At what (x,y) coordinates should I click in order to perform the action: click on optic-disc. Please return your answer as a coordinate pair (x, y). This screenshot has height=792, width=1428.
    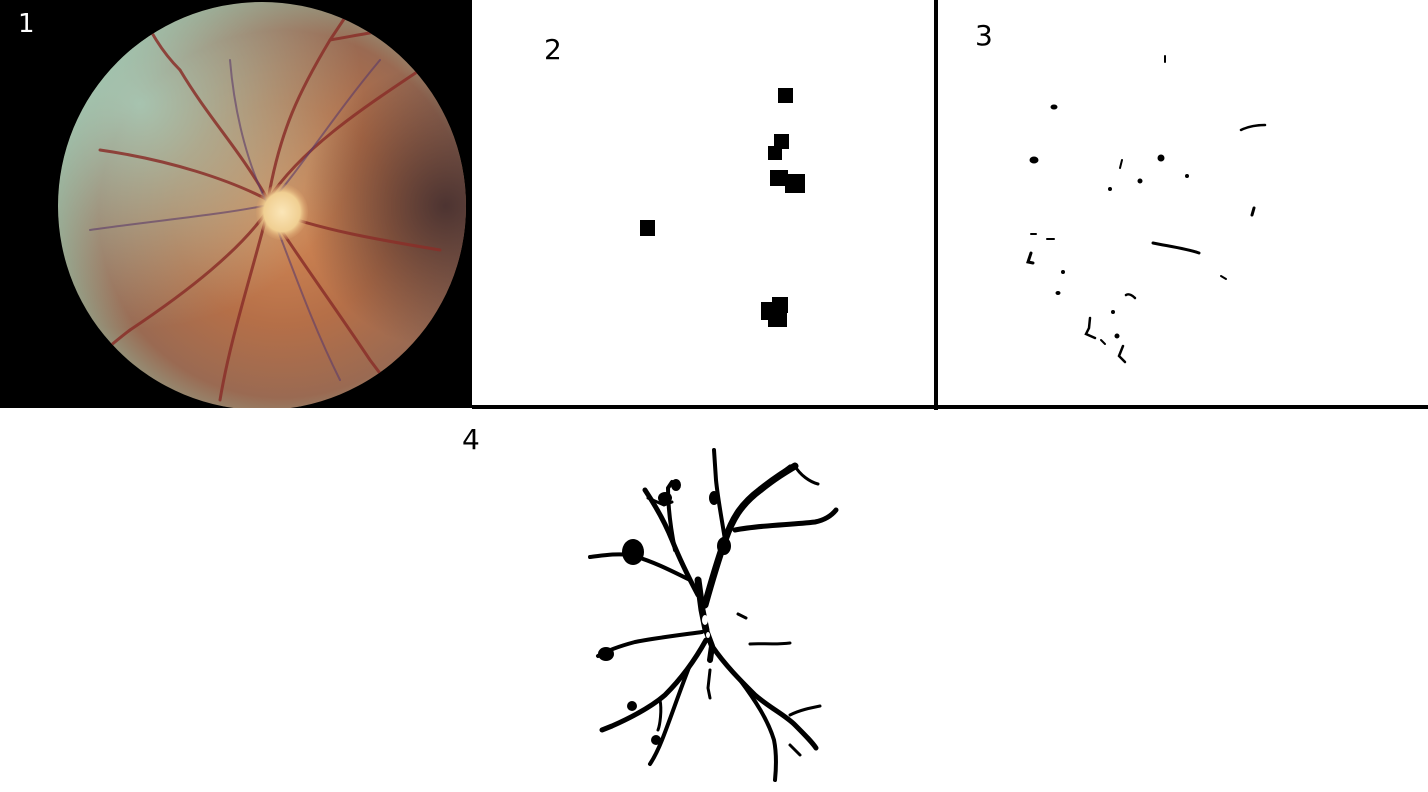
    Looking at the image, I should click on (282, 212).